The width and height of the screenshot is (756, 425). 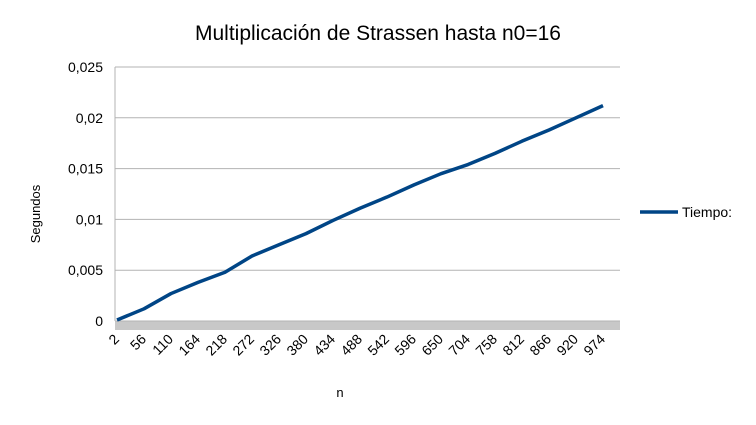 I want to click on x-axis-label: n, so click(x=339, y=392).